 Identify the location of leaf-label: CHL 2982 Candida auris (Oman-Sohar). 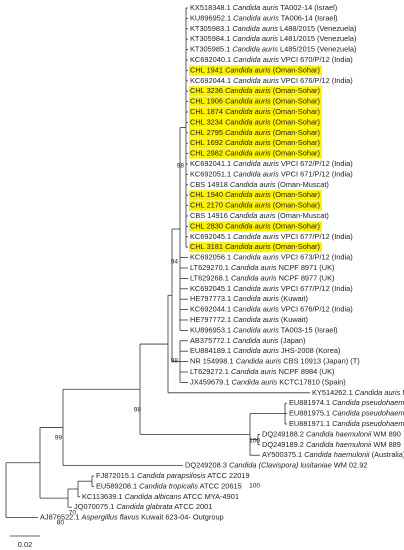
(255, 153).